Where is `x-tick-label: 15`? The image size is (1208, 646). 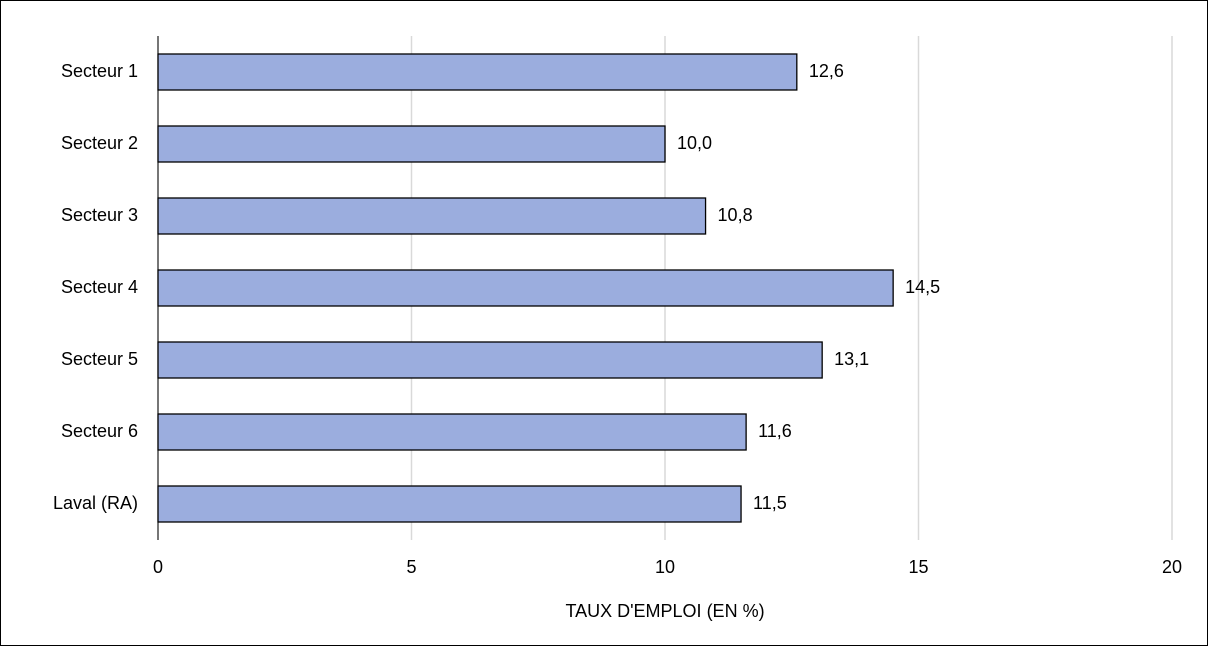
x-tick-label: 15 is located at coordinates (918, 567).